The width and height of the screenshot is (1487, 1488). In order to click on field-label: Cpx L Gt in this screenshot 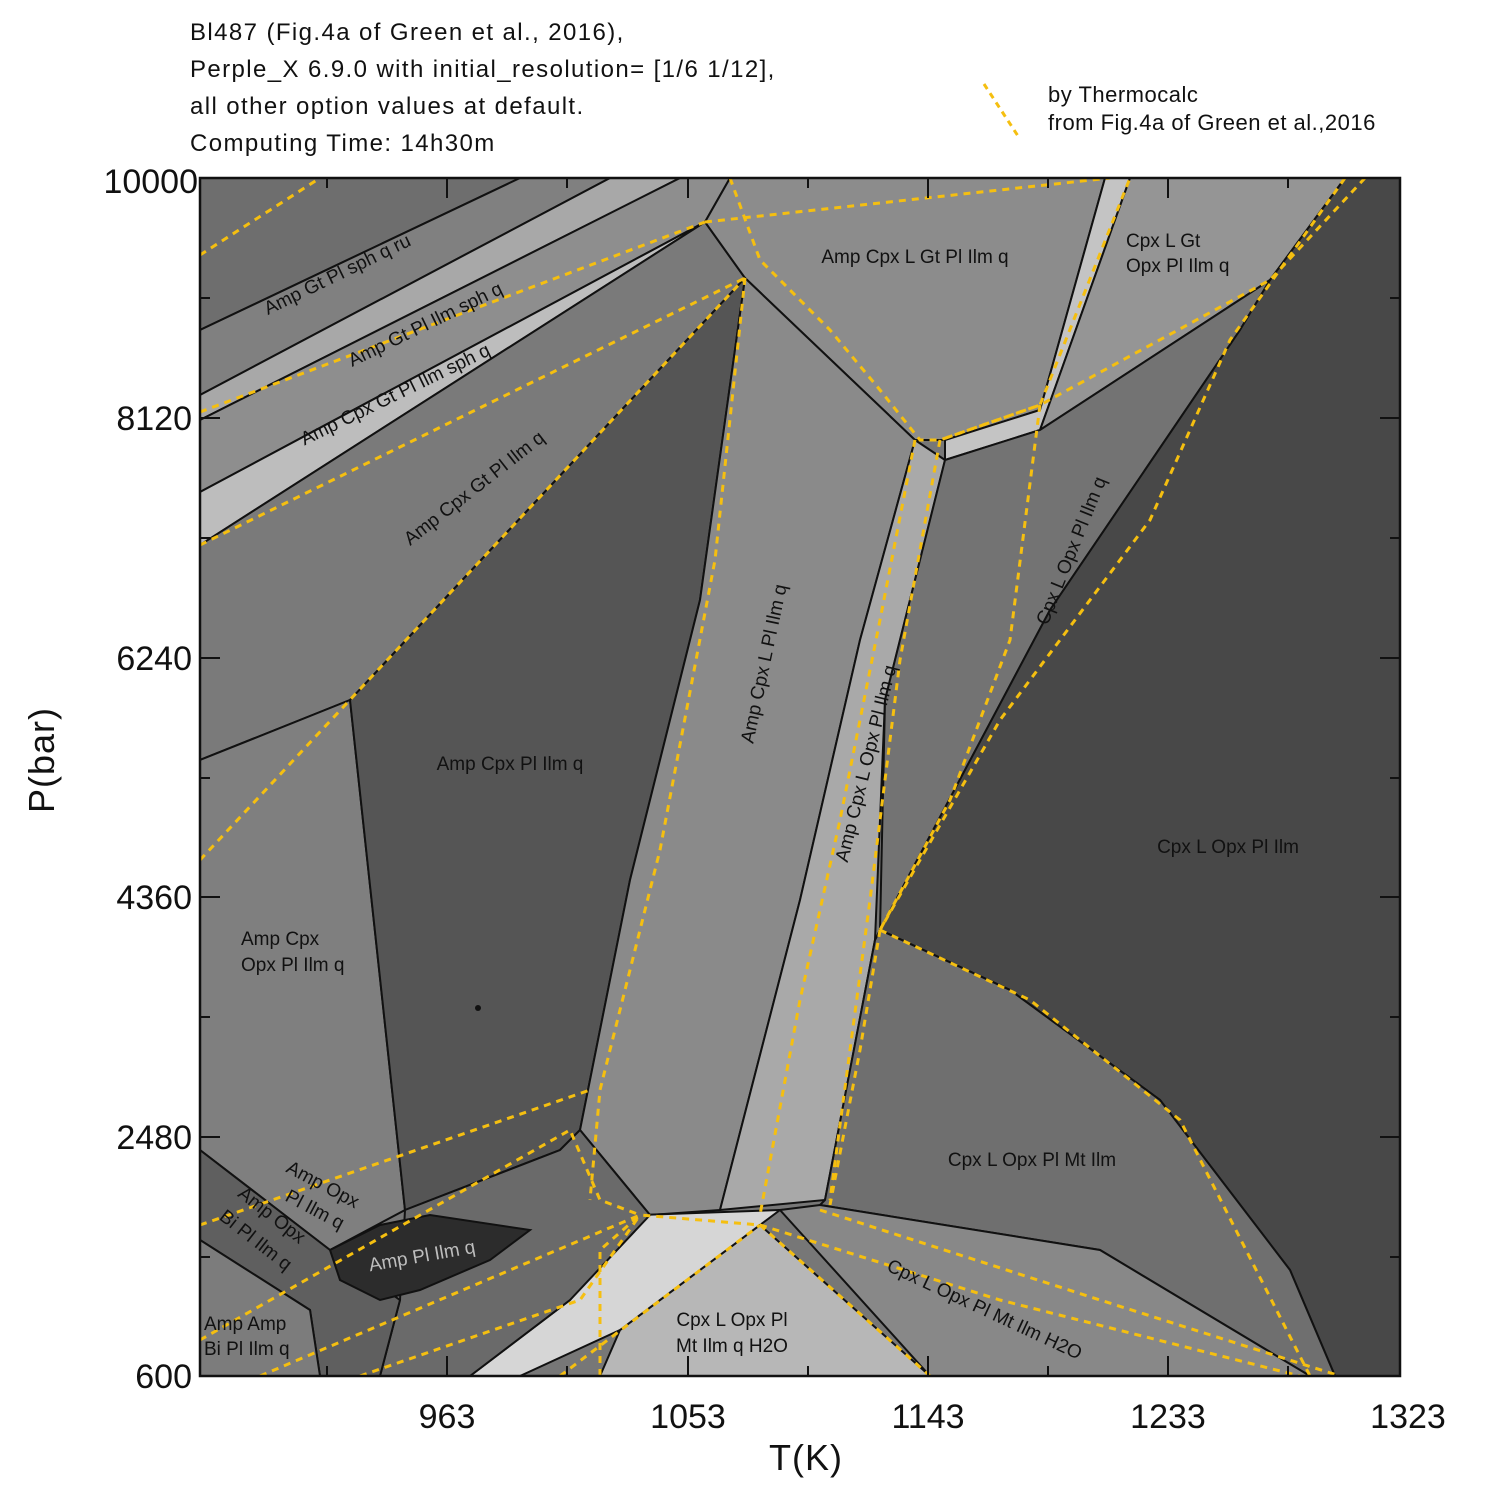, I will do `click(1163, 241)`.